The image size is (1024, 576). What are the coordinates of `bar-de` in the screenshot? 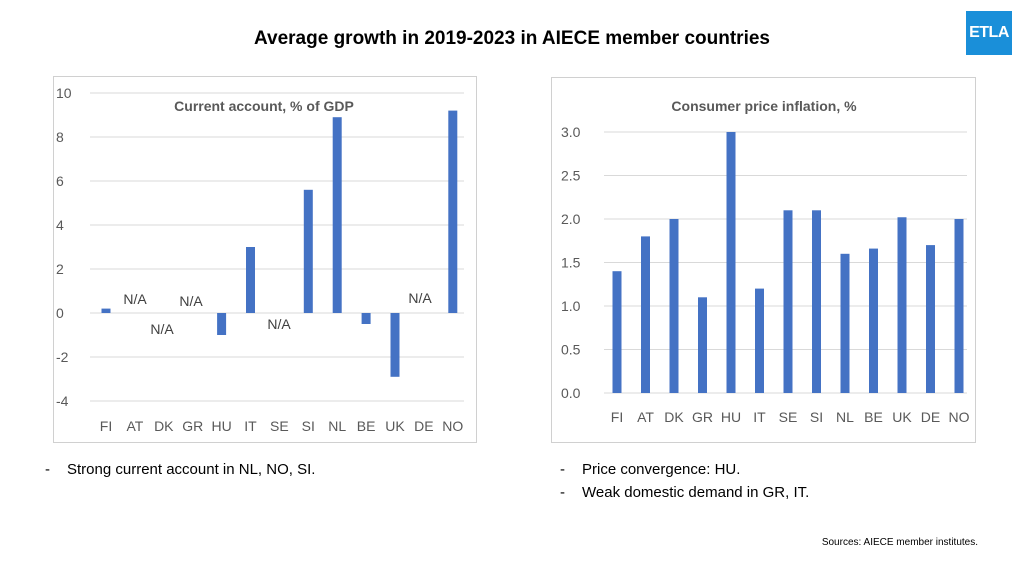 It's located at (930, 319).